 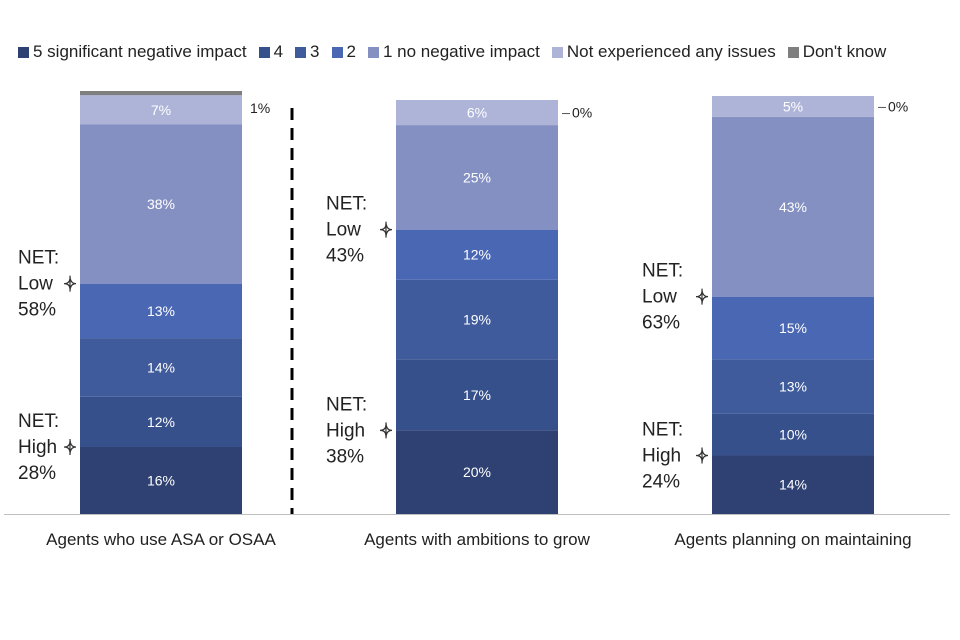 I want to click on legend-label: 1 no negative impact, so click(x=461, y=51).